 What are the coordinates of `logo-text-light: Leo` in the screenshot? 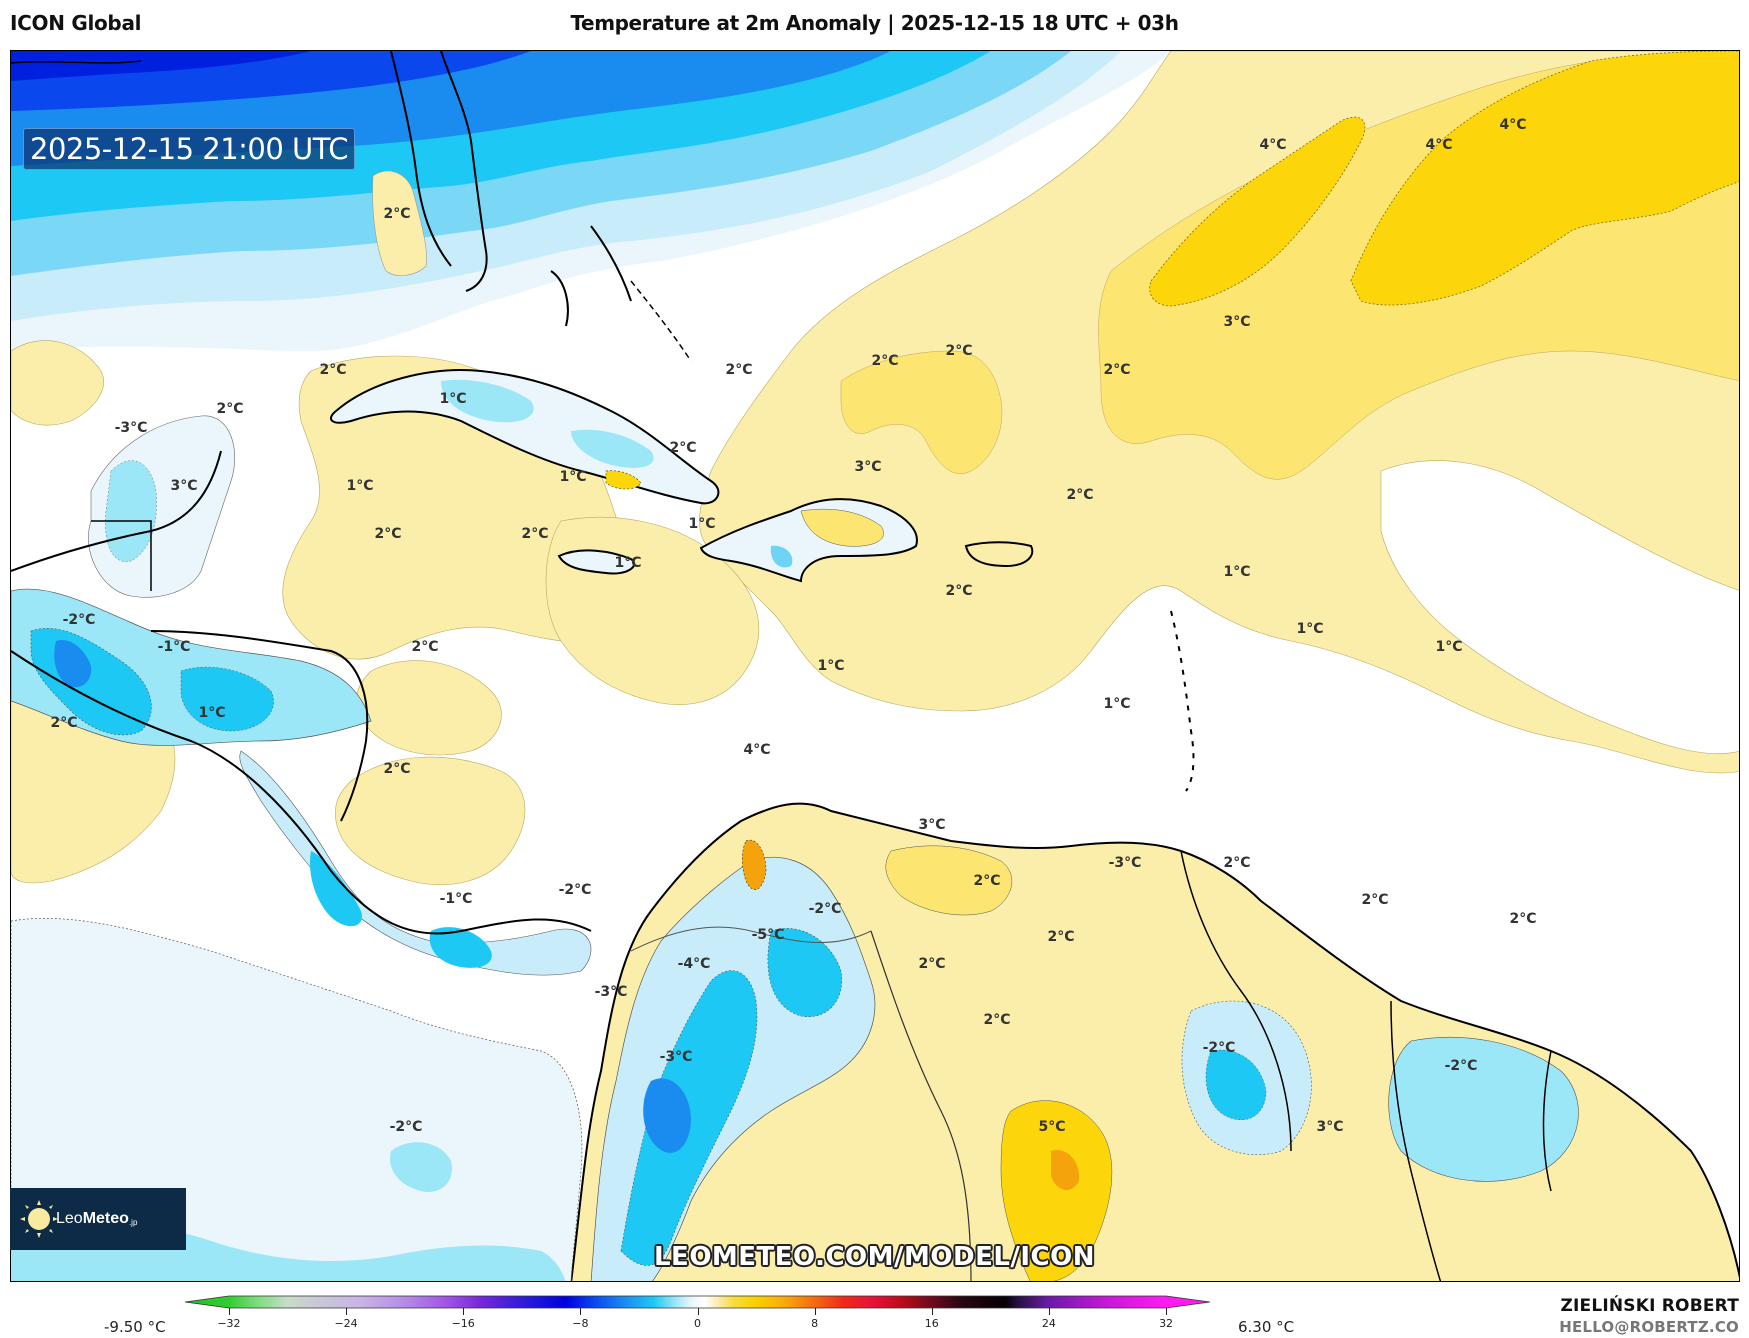 It's located at (69, 1218).